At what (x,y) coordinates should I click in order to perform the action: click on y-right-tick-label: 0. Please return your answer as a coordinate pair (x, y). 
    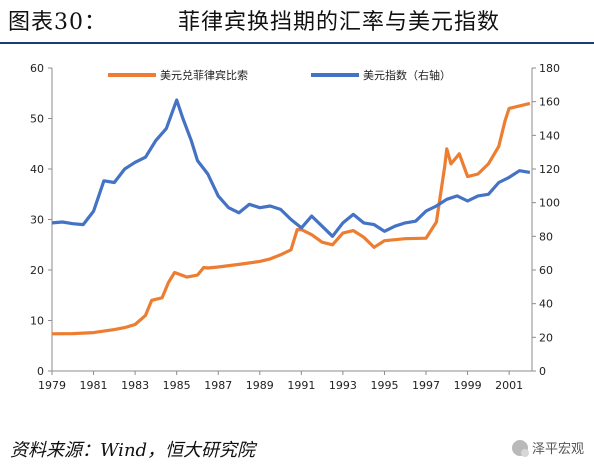
    Looking at the image, I should click on (542, 371).